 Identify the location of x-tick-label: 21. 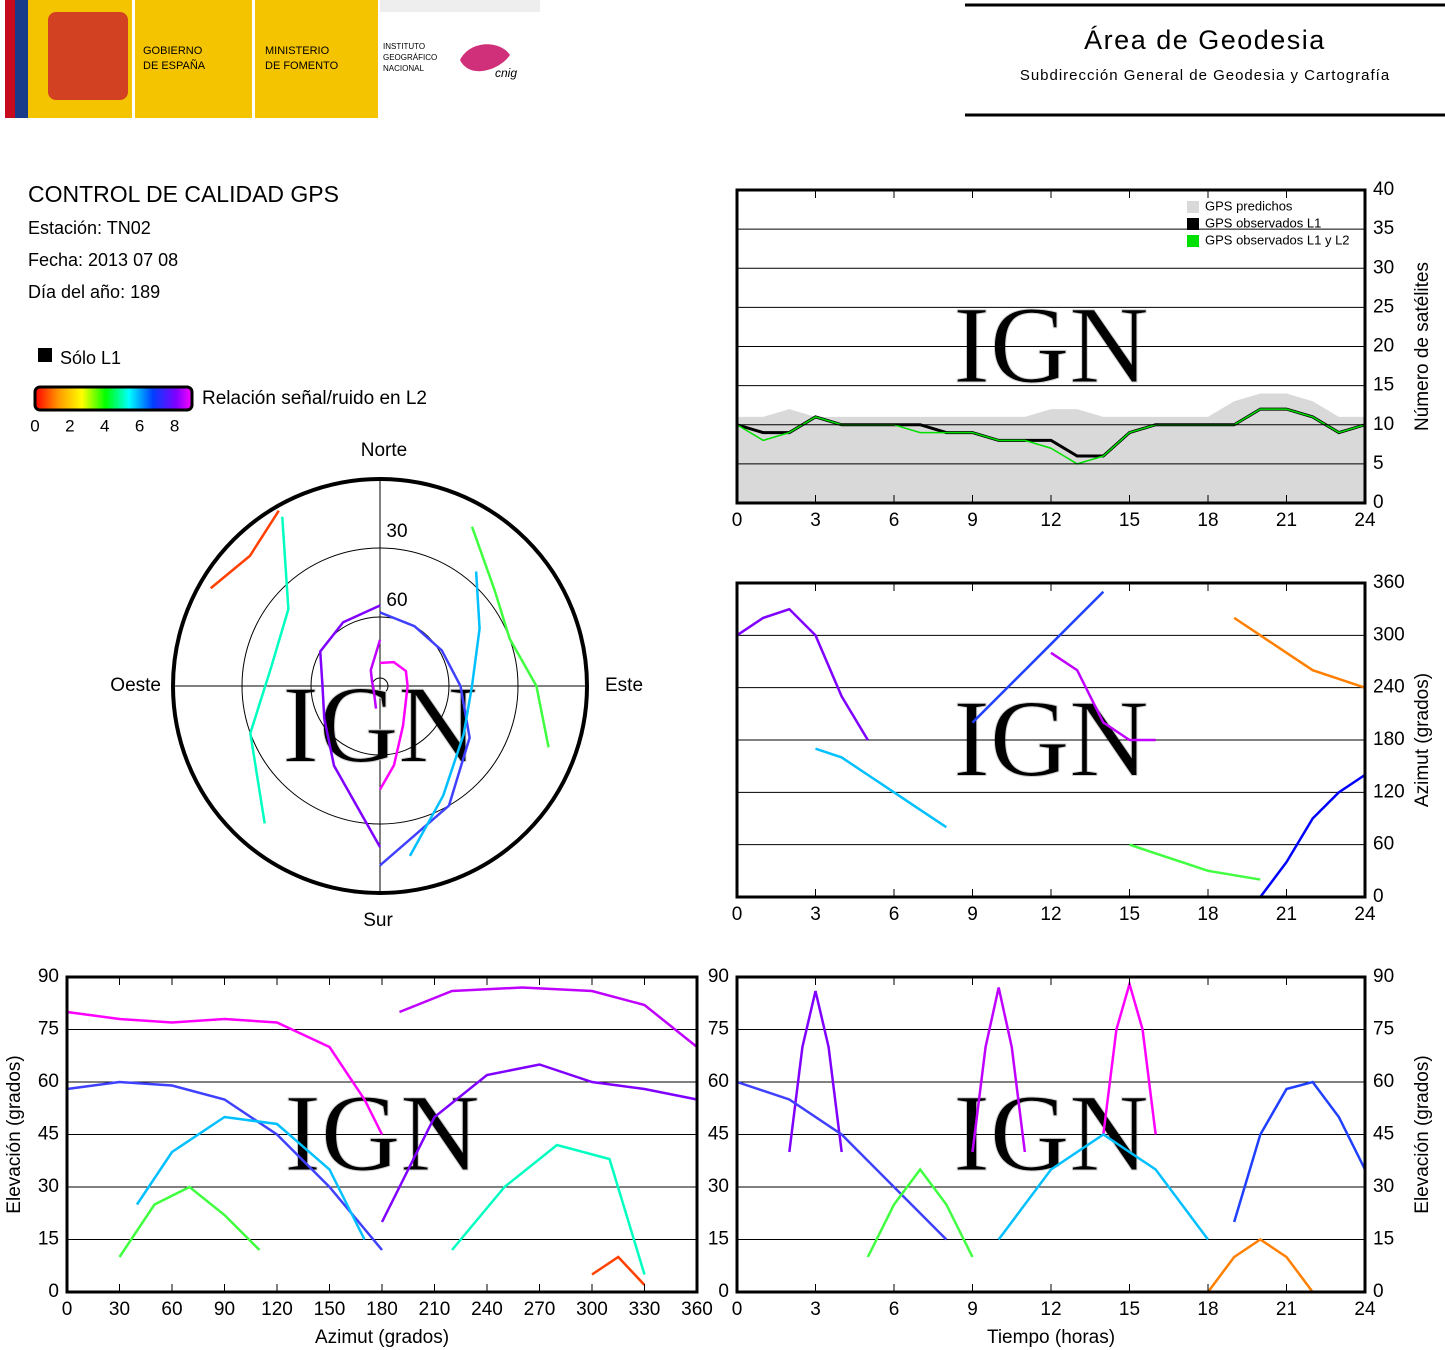
(1286, 1309).